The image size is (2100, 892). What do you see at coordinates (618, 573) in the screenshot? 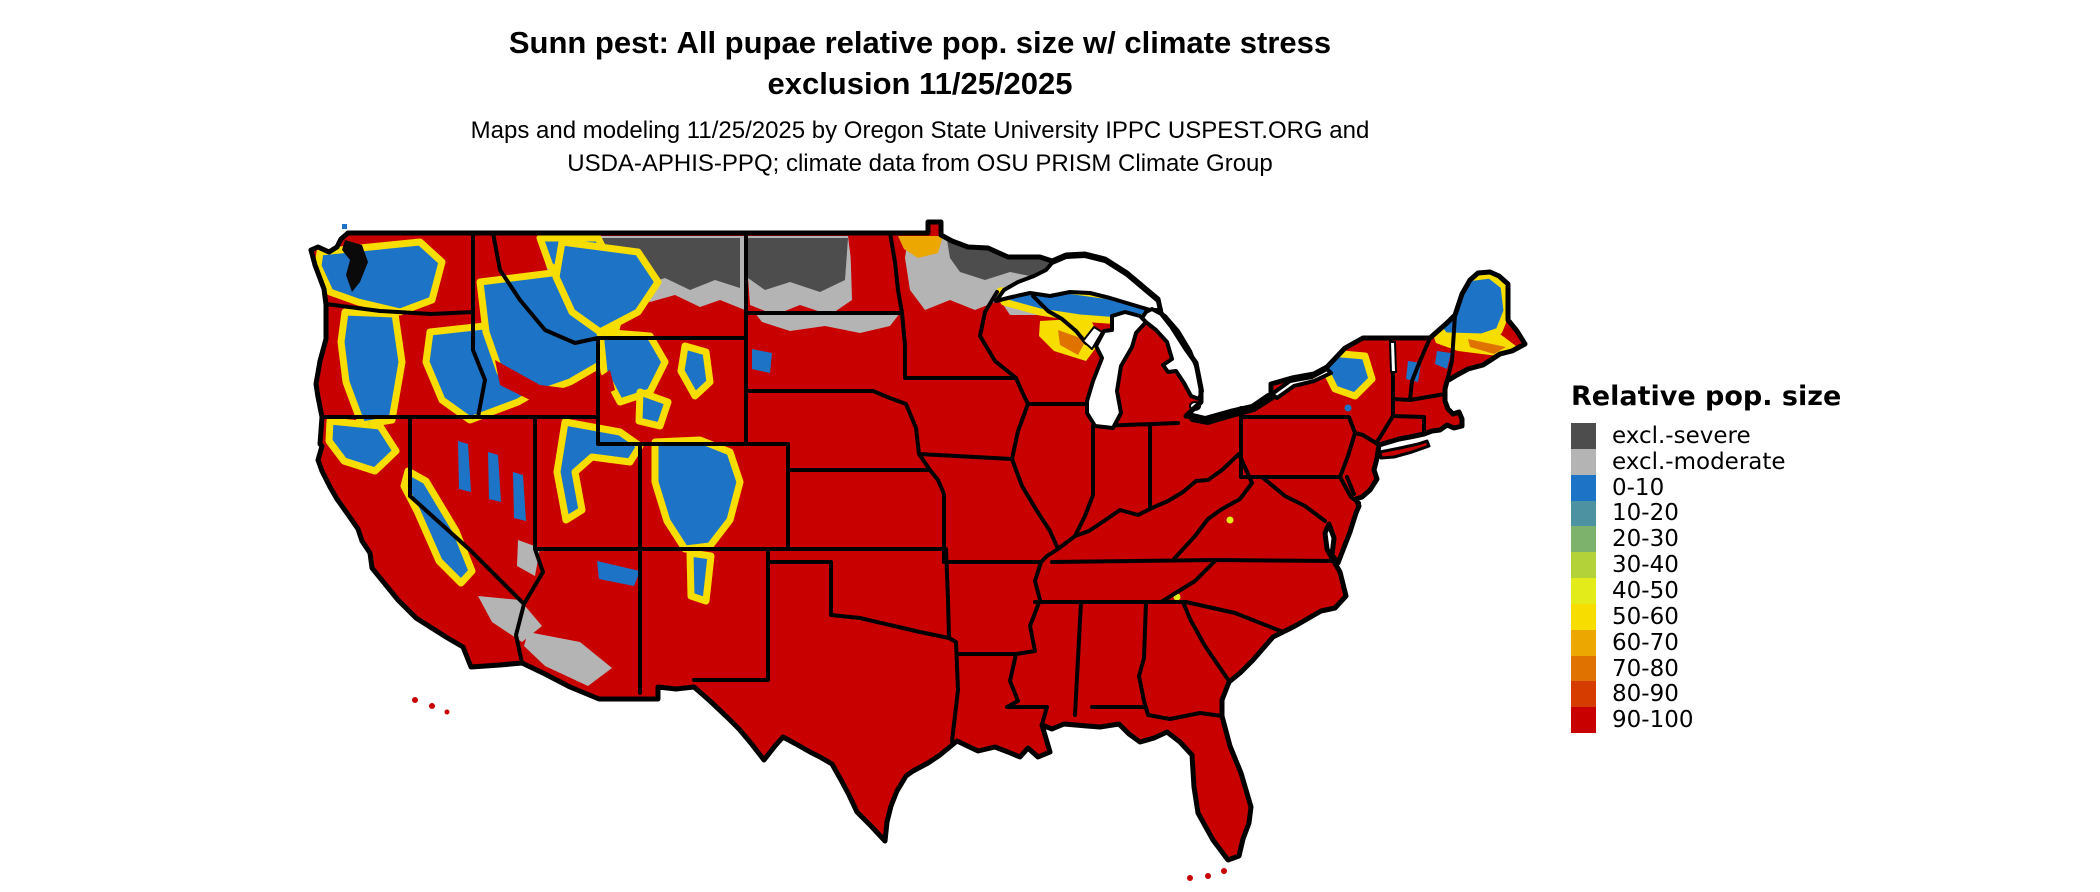
I see `blue-mogollon` at bounding box center [618, 573].